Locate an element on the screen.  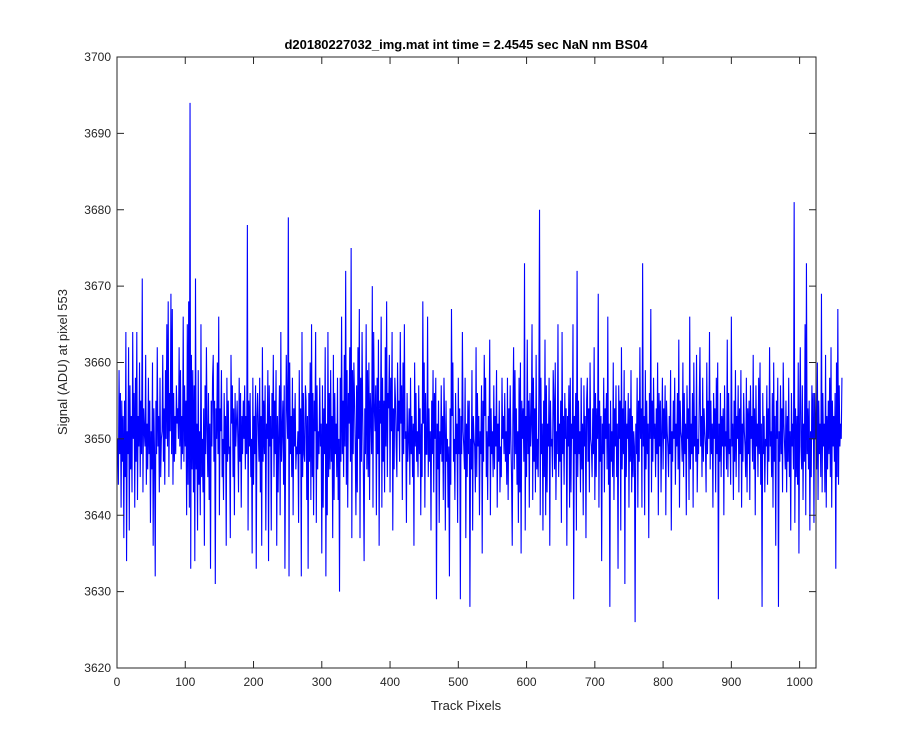
x-axis-label: Track Pixels is located at coordinates (466, 705).